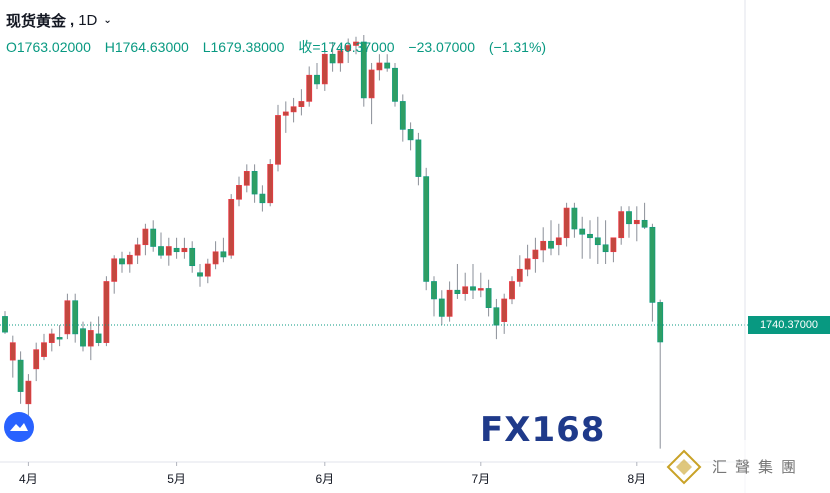 This screenshot has width=830, height=493. What do you see at coordinates (107, 20) in the screenshot?
I see `chevron-down-icon: ⌄` at bounding box center [107, 20].